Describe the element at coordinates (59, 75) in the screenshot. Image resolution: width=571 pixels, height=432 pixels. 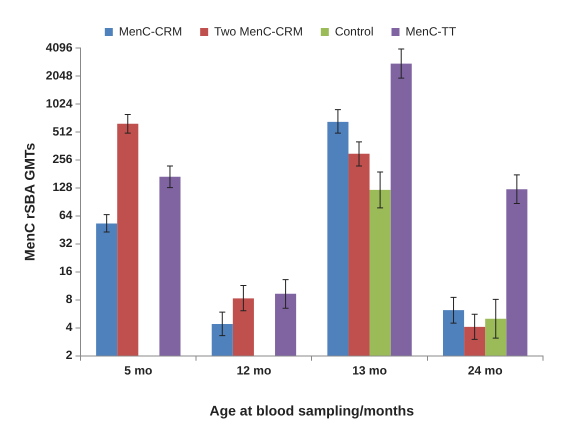
I see `y-tick-label: 2048` at that location.